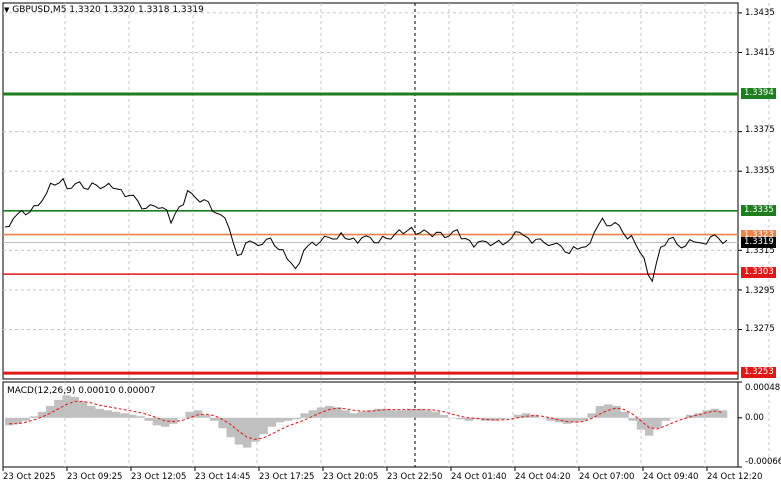 The height and width of the screenshot is (489, 781). I want to click on time-tick: 23 Oct 20:05, so click(351, 477).